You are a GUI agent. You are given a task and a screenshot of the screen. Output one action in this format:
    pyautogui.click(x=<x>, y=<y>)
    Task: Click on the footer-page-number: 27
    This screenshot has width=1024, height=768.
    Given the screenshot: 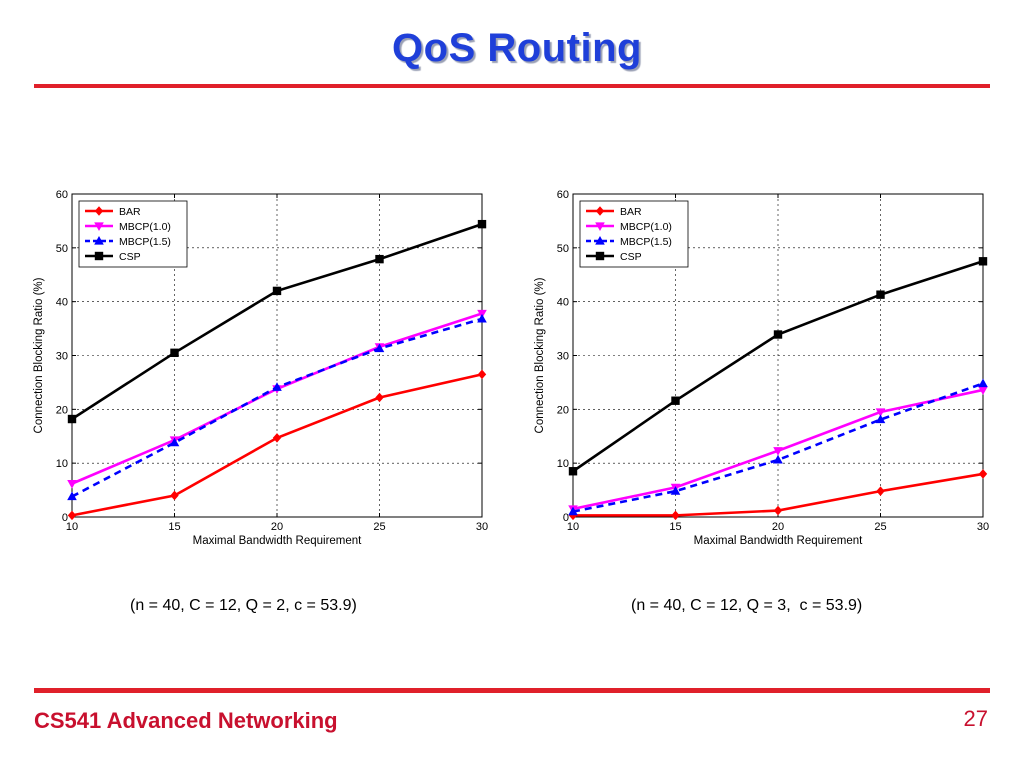 What is the action you would take?
    pyautogui.click(x=975, y=718)
    